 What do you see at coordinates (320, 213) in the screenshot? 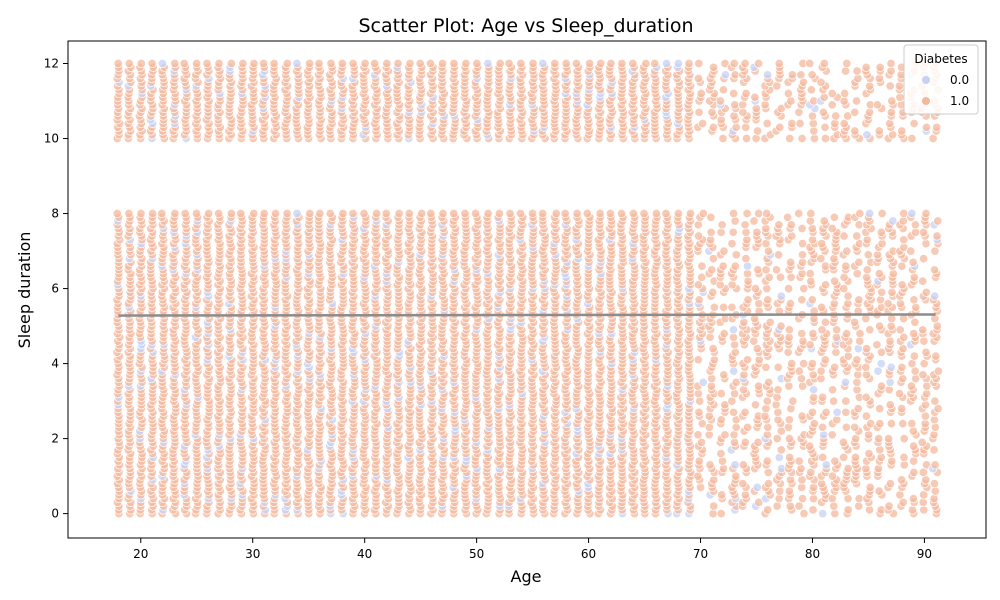
I see `scatter-point-1916` at bounding box center [320, 213].